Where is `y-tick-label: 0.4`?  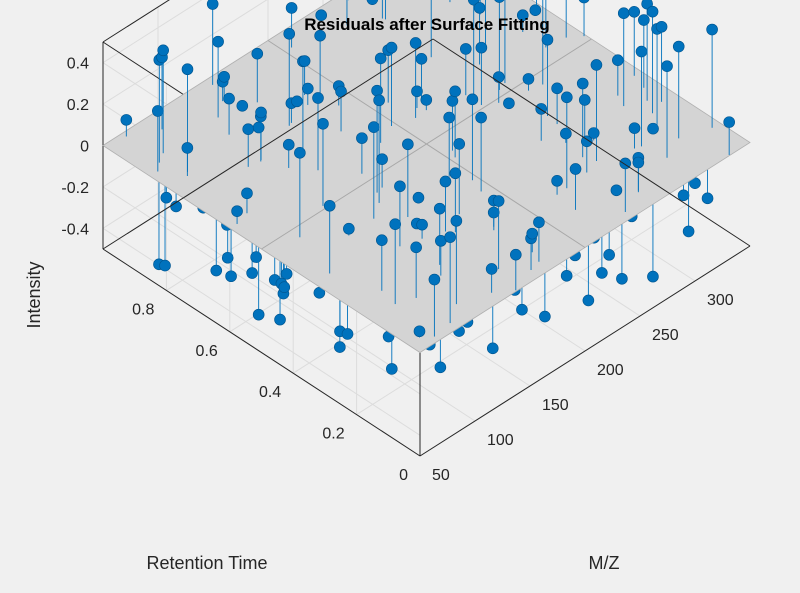 y-tick-label: 0.4 is located at coordinates (270, 392).